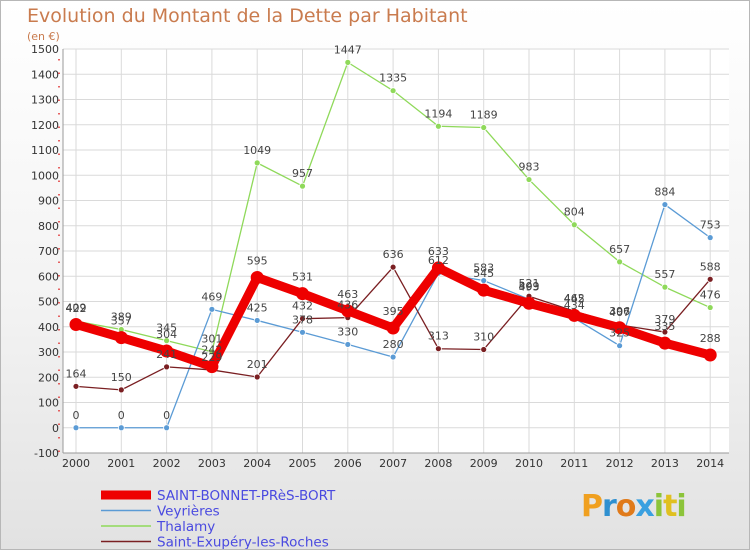  What do you see at coordinates (484, 115) in the screenshot?
I see `data-label: 1189` at bounding box center [484, 115].